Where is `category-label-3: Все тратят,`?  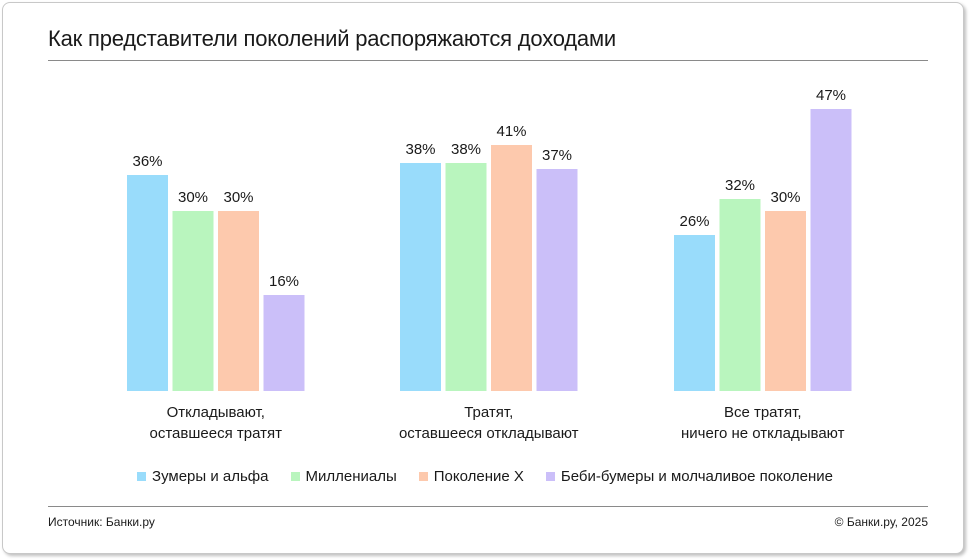
category-label-3: Все тратят, is located at coordinates (763, 412).